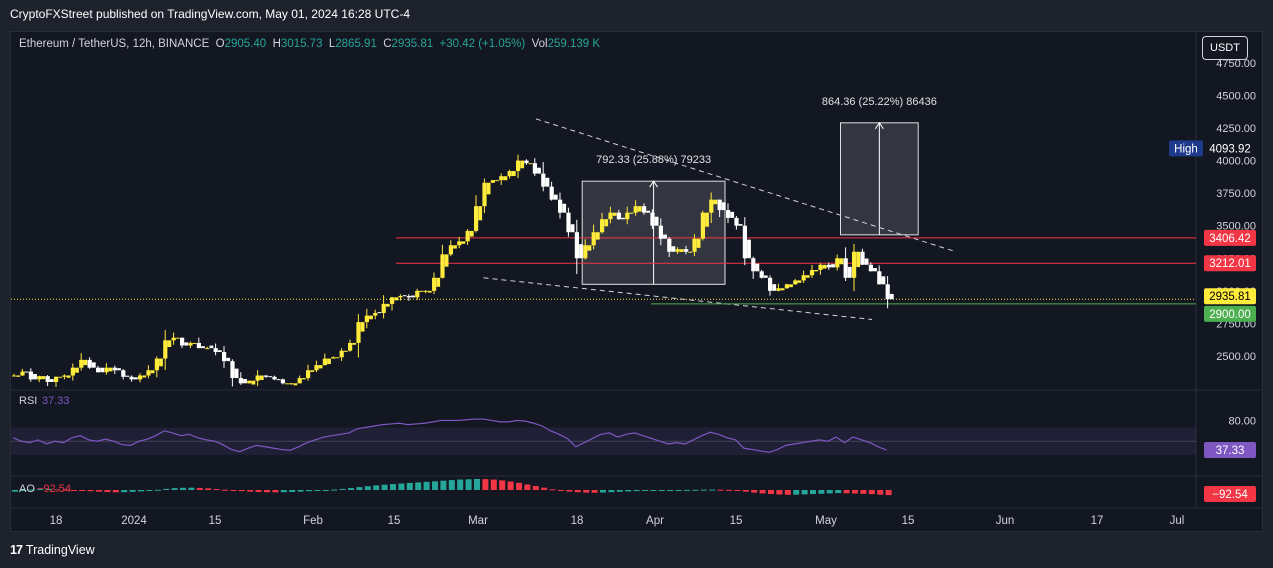  I want to click on high-tag-badge, so click(1186, 148).